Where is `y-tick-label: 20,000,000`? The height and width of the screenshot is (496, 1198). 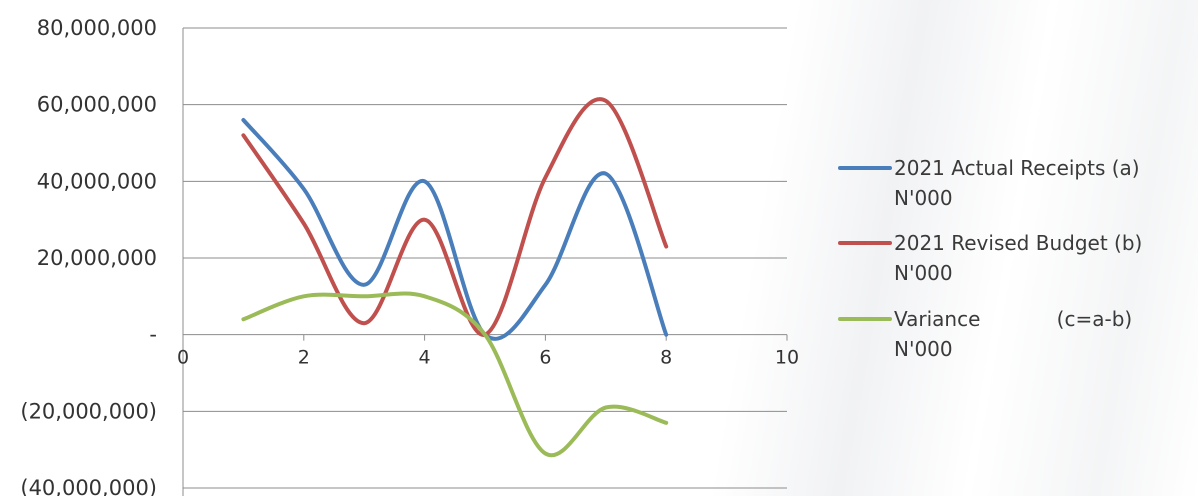
y-tick-label: 20,000,000 is located at coordinates (97, 258).